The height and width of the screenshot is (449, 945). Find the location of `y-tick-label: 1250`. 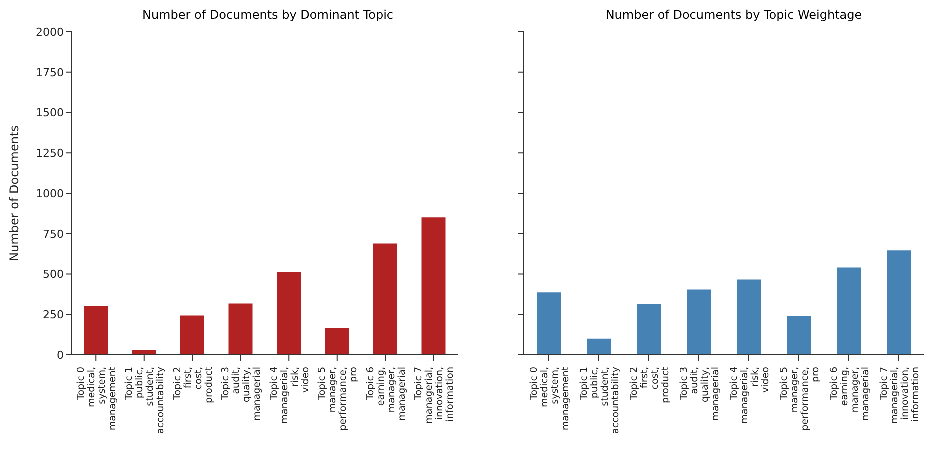

y-tick-label: 1250 is located at coordinates (50, 153).